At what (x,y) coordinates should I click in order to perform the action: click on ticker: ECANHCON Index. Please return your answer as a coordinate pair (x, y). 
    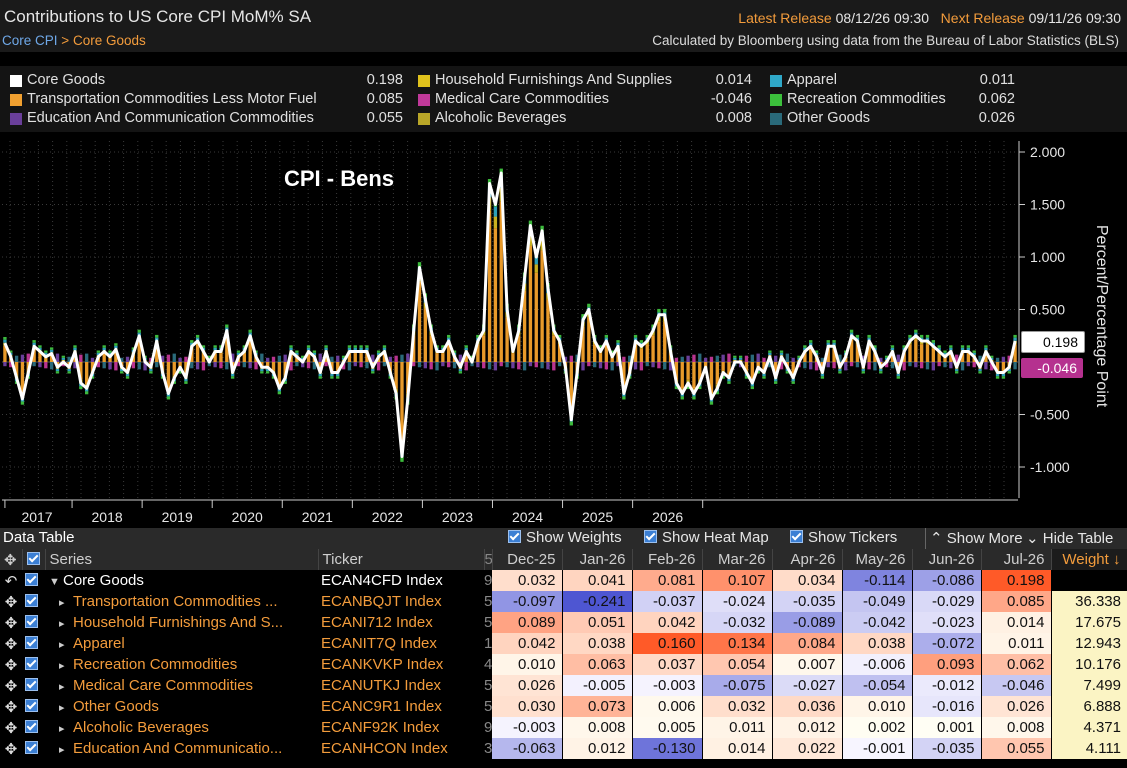
    Looking at the image, I should click on (384, 748).